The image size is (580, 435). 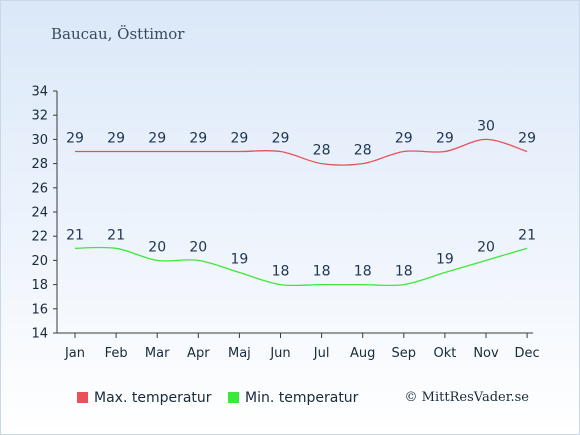 I want to click on legend-label-max: Max. temperatur, so click(x=153, y=398).